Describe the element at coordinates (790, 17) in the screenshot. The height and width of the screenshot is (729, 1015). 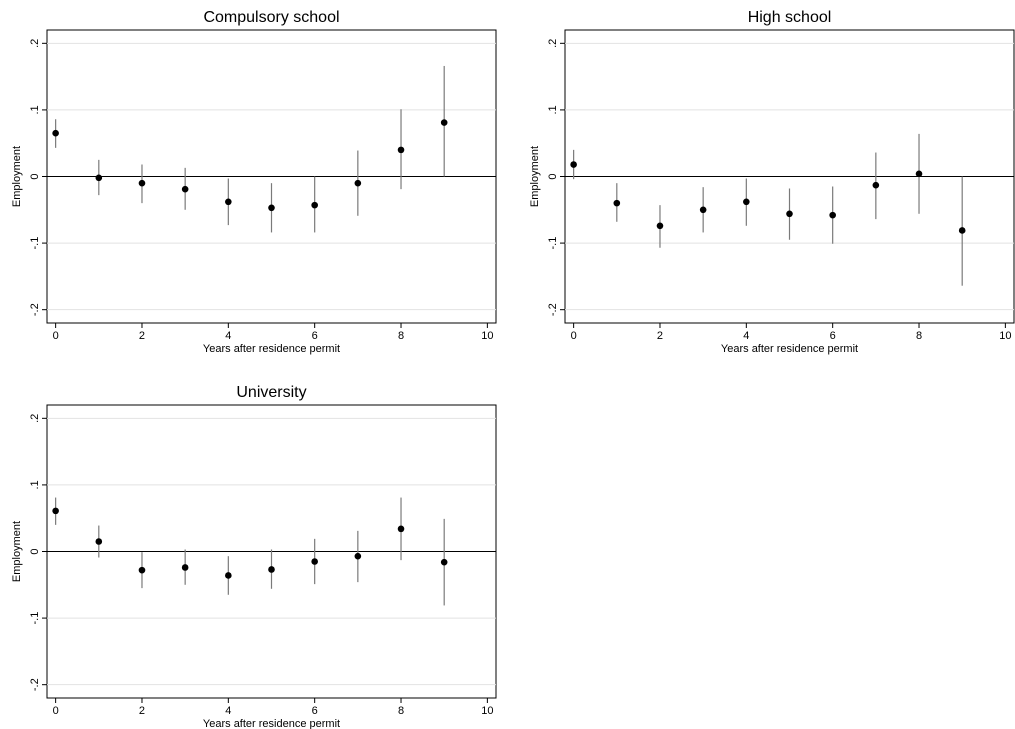
I see `panel-title: High school` at that location.